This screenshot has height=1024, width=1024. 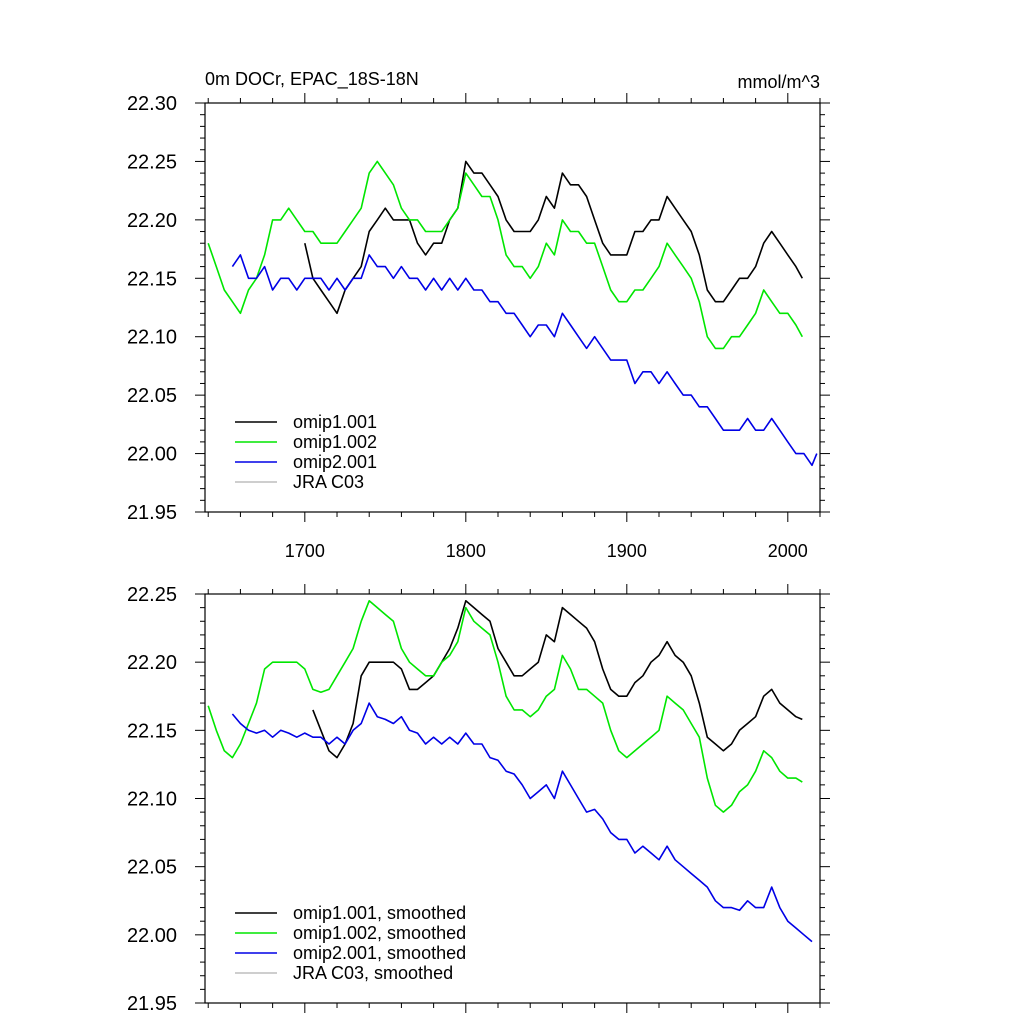 What do you see at coordinates (379, 913) in the screenshot?
I see `legend-label: omip1.001, smoothed` at bounding box center [379, 913].